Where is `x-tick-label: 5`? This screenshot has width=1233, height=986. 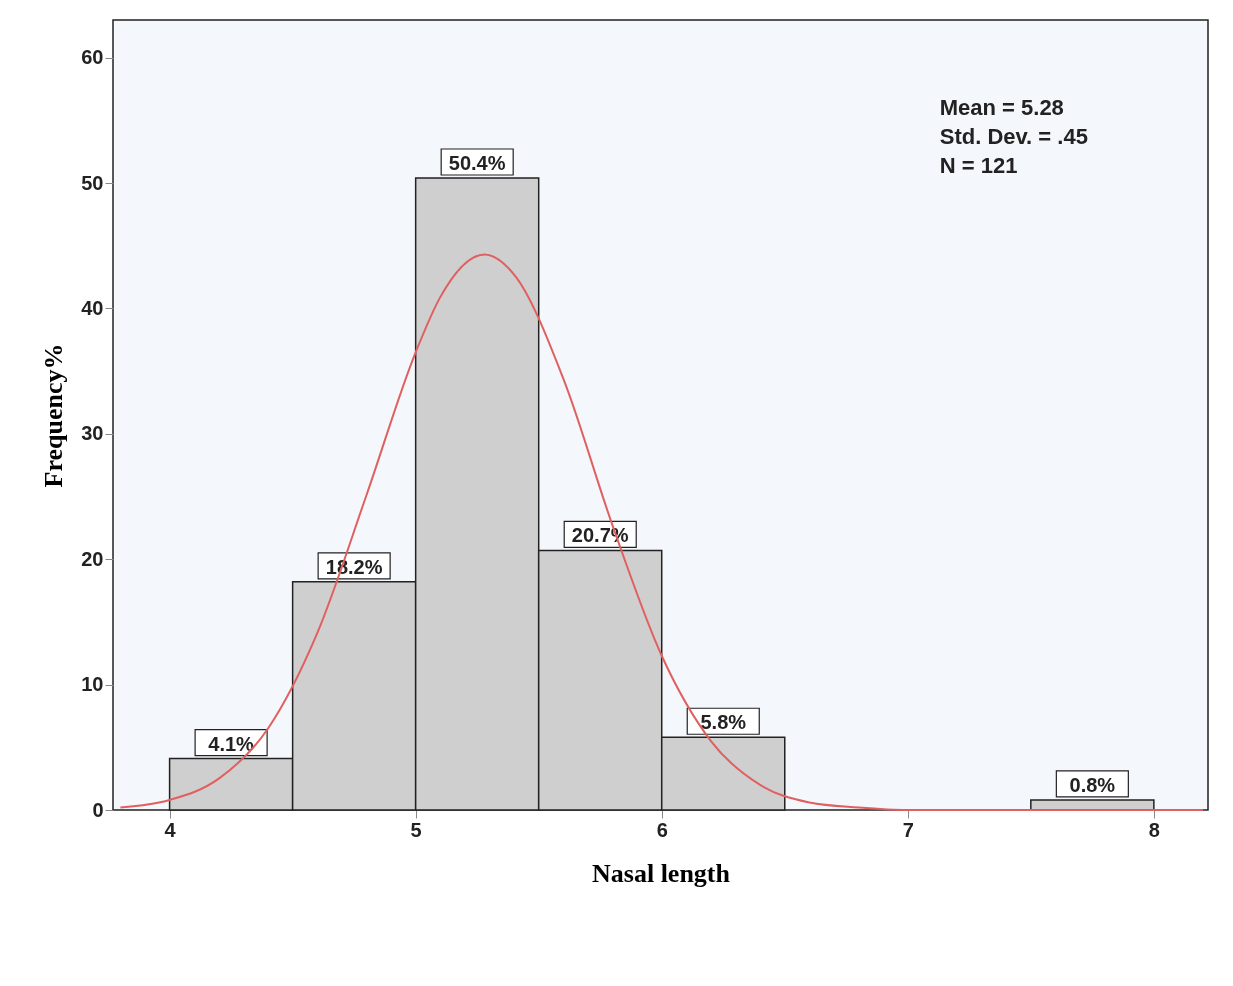 x-tick-label: 5 is located at coordinates (416, 829).